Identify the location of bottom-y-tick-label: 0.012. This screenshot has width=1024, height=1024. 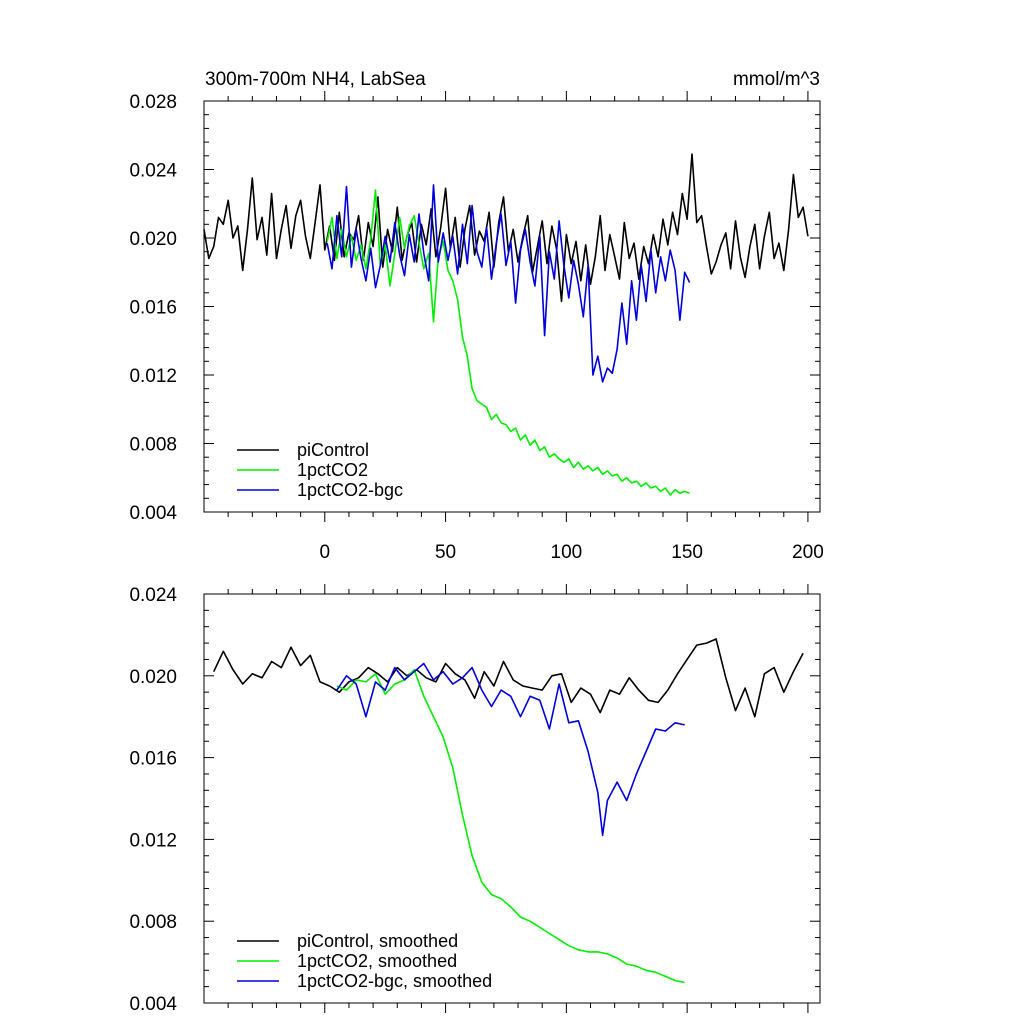
(153, 840).